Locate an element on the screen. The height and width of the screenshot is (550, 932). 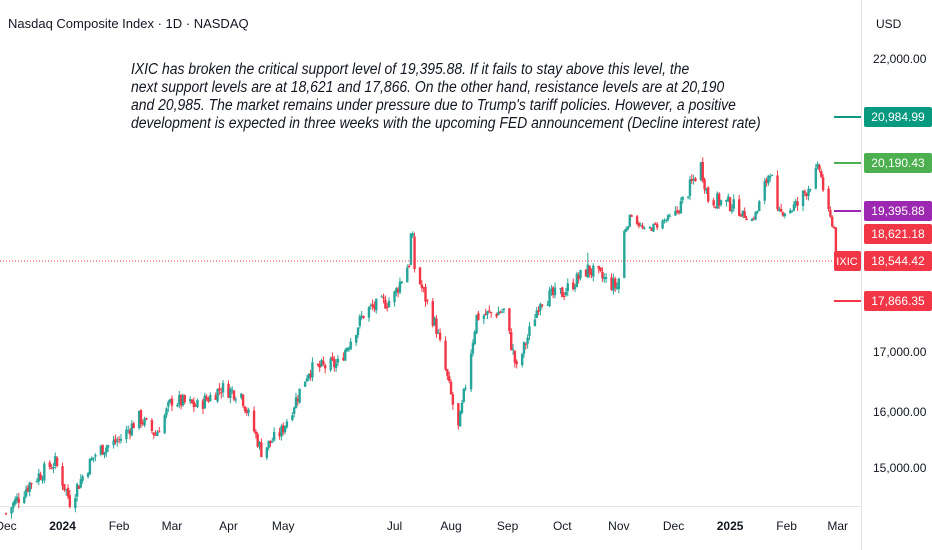
symbol-tag-label: IXIC is located at coordinates (846, 262).